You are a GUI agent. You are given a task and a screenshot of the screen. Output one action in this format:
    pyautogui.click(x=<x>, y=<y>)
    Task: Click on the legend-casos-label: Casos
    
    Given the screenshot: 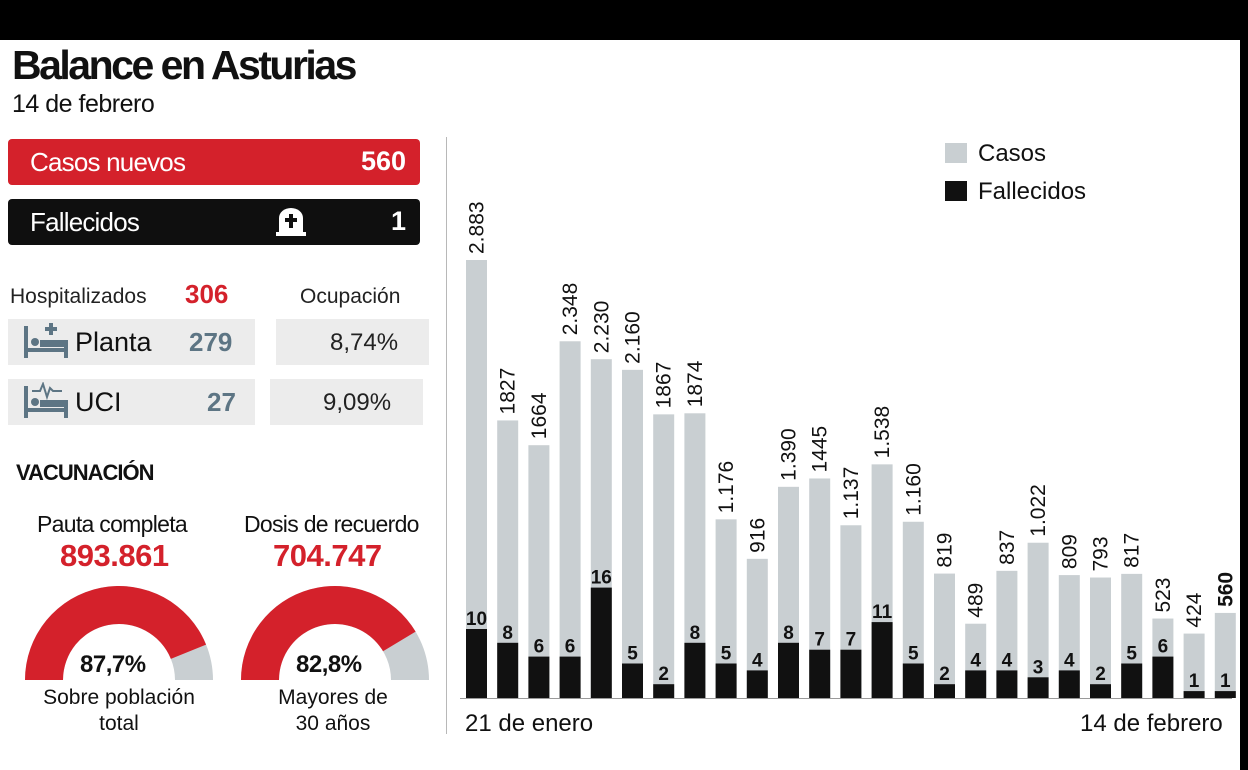 What is the action you would take?
    pyautogui.click(x=1012, y=153)
    